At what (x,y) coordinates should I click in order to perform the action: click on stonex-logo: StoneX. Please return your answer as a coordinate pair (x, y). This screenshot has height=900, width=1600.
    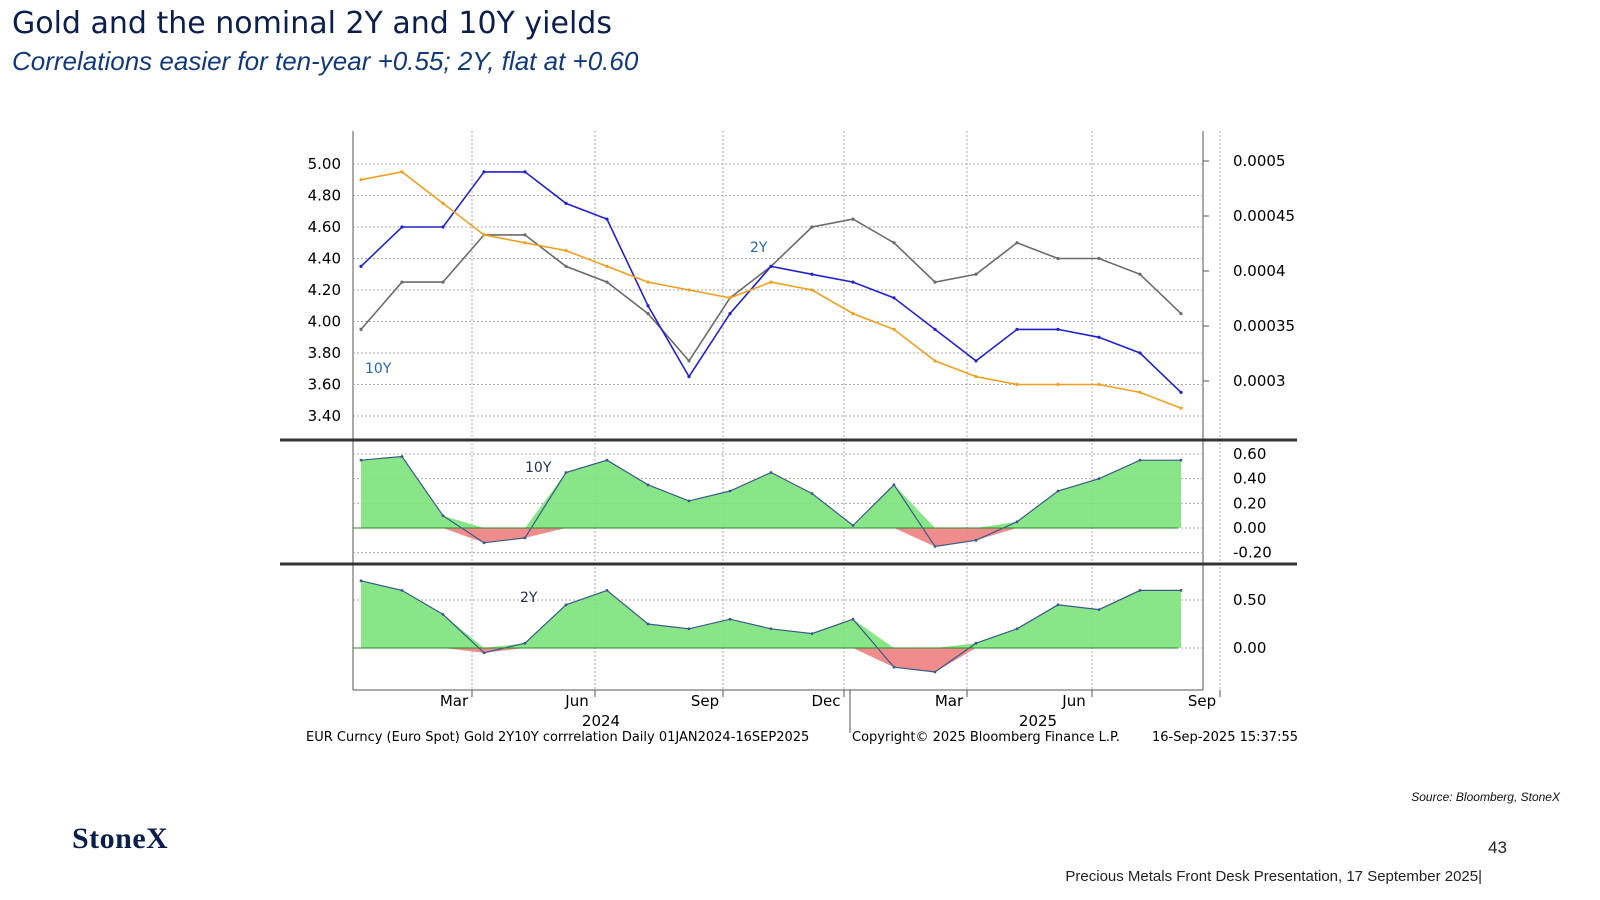
    Looking at the image, I should click on (120, 838).